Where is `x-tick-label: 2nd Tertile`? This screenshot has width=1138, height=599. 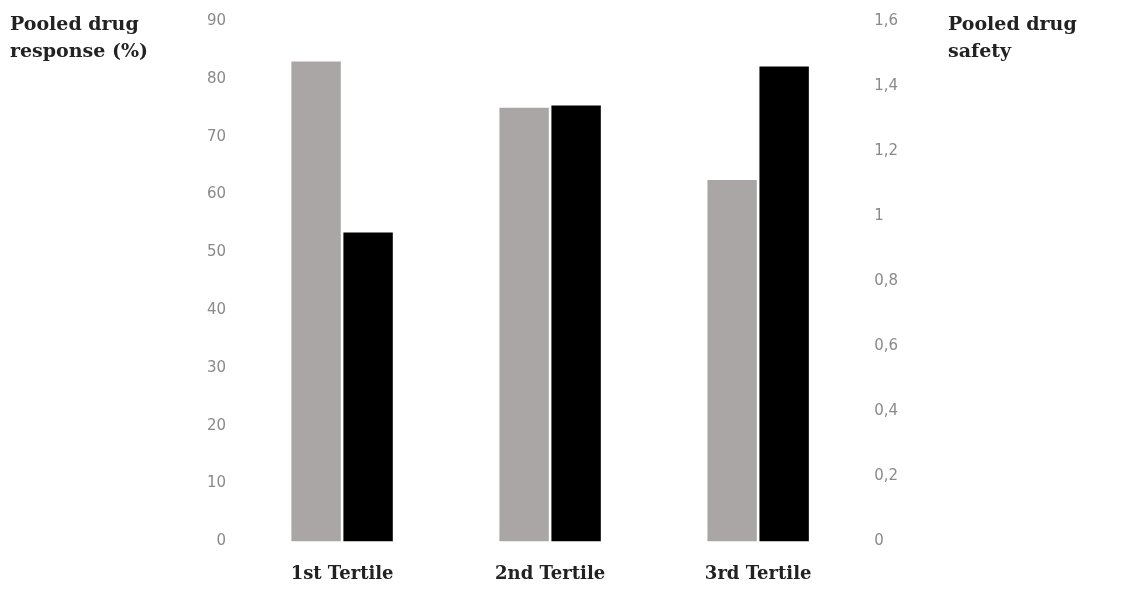
x-tick-label: 2nd Tertile is located at coordinates (550, 572).